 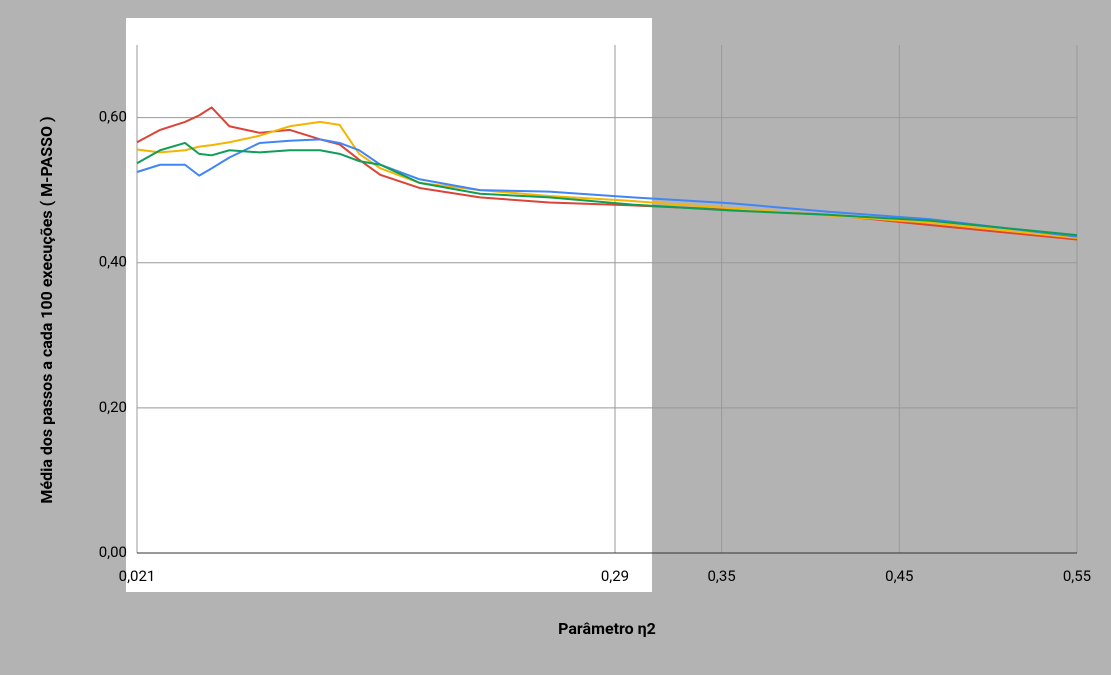 What do you see at coordinates (615, 576) in the screenshot?
I see `x-tick-label: 0,29` at bounding box center [615, 576].